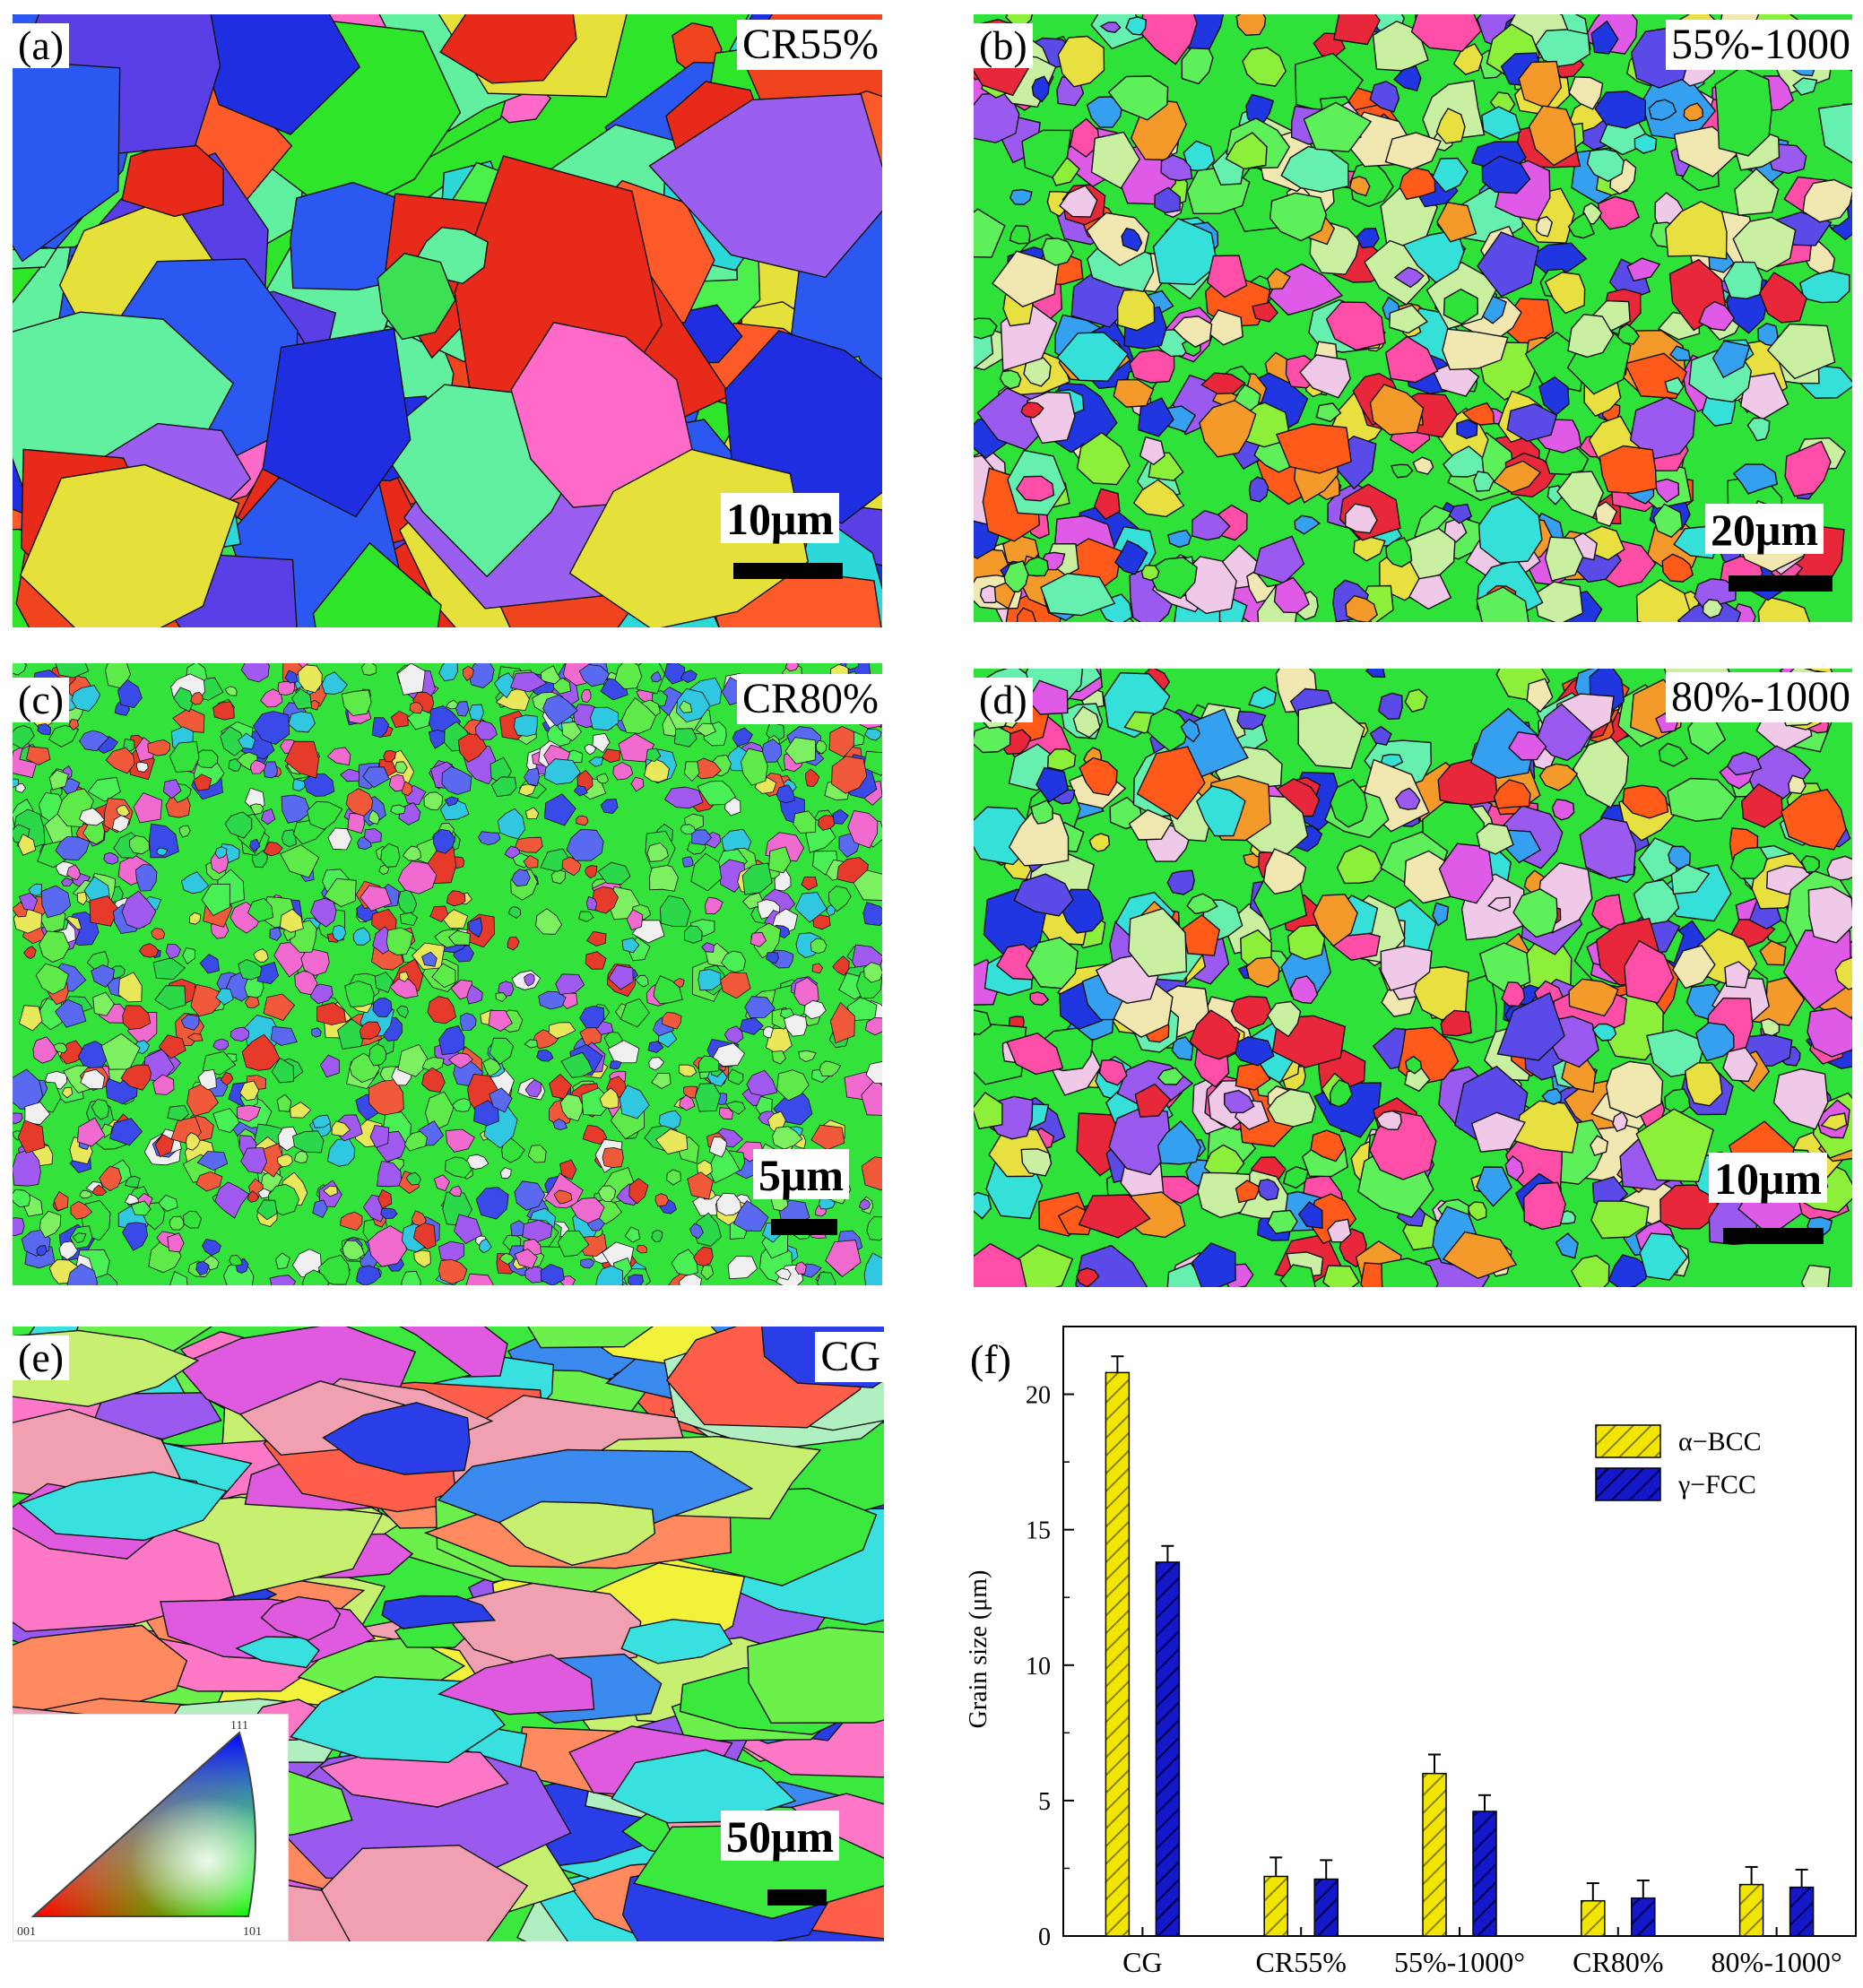 The width and height of the screenshot is (1863, 1988). I want to click on ipf-corner-001: 001, so click(27, 1932).